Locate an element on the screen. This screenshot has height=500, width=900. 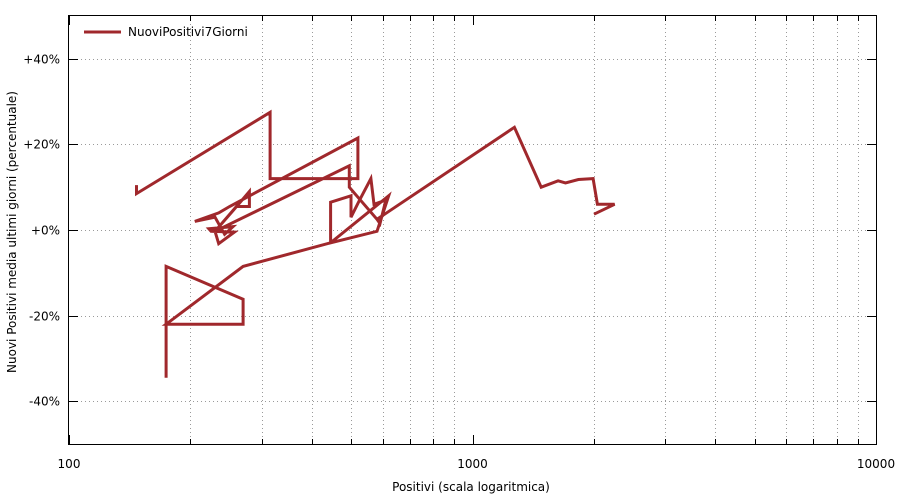
x-axis-title: Positivi (scala logaritmica) is located at coordinates (471, 487).